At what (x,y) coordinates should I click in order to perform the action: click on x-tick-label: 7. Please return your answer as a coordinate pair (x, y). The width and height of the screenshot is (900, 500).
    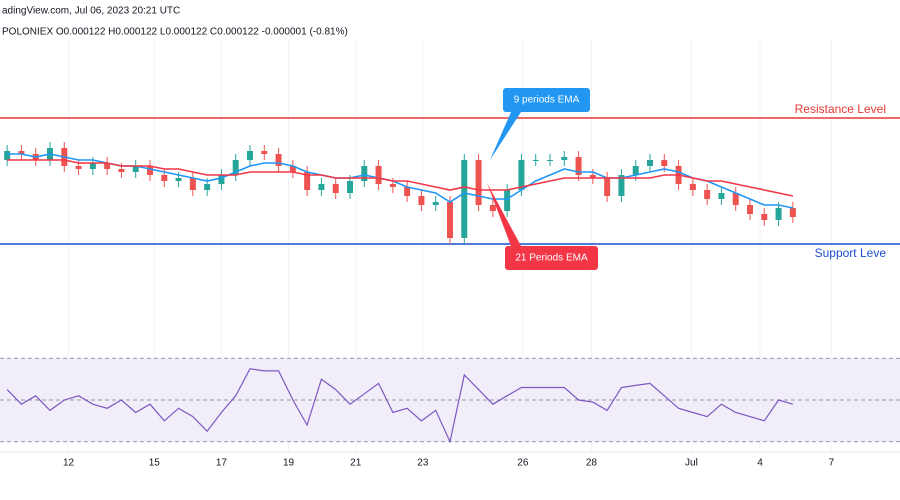
    Looking at the image, I should click on (832, 463).